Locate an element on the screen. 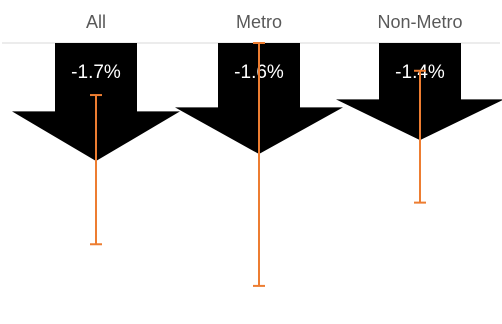 This screenshot has width=502, height=324. category-label-1: Metro is located at coordinates (259, 22).